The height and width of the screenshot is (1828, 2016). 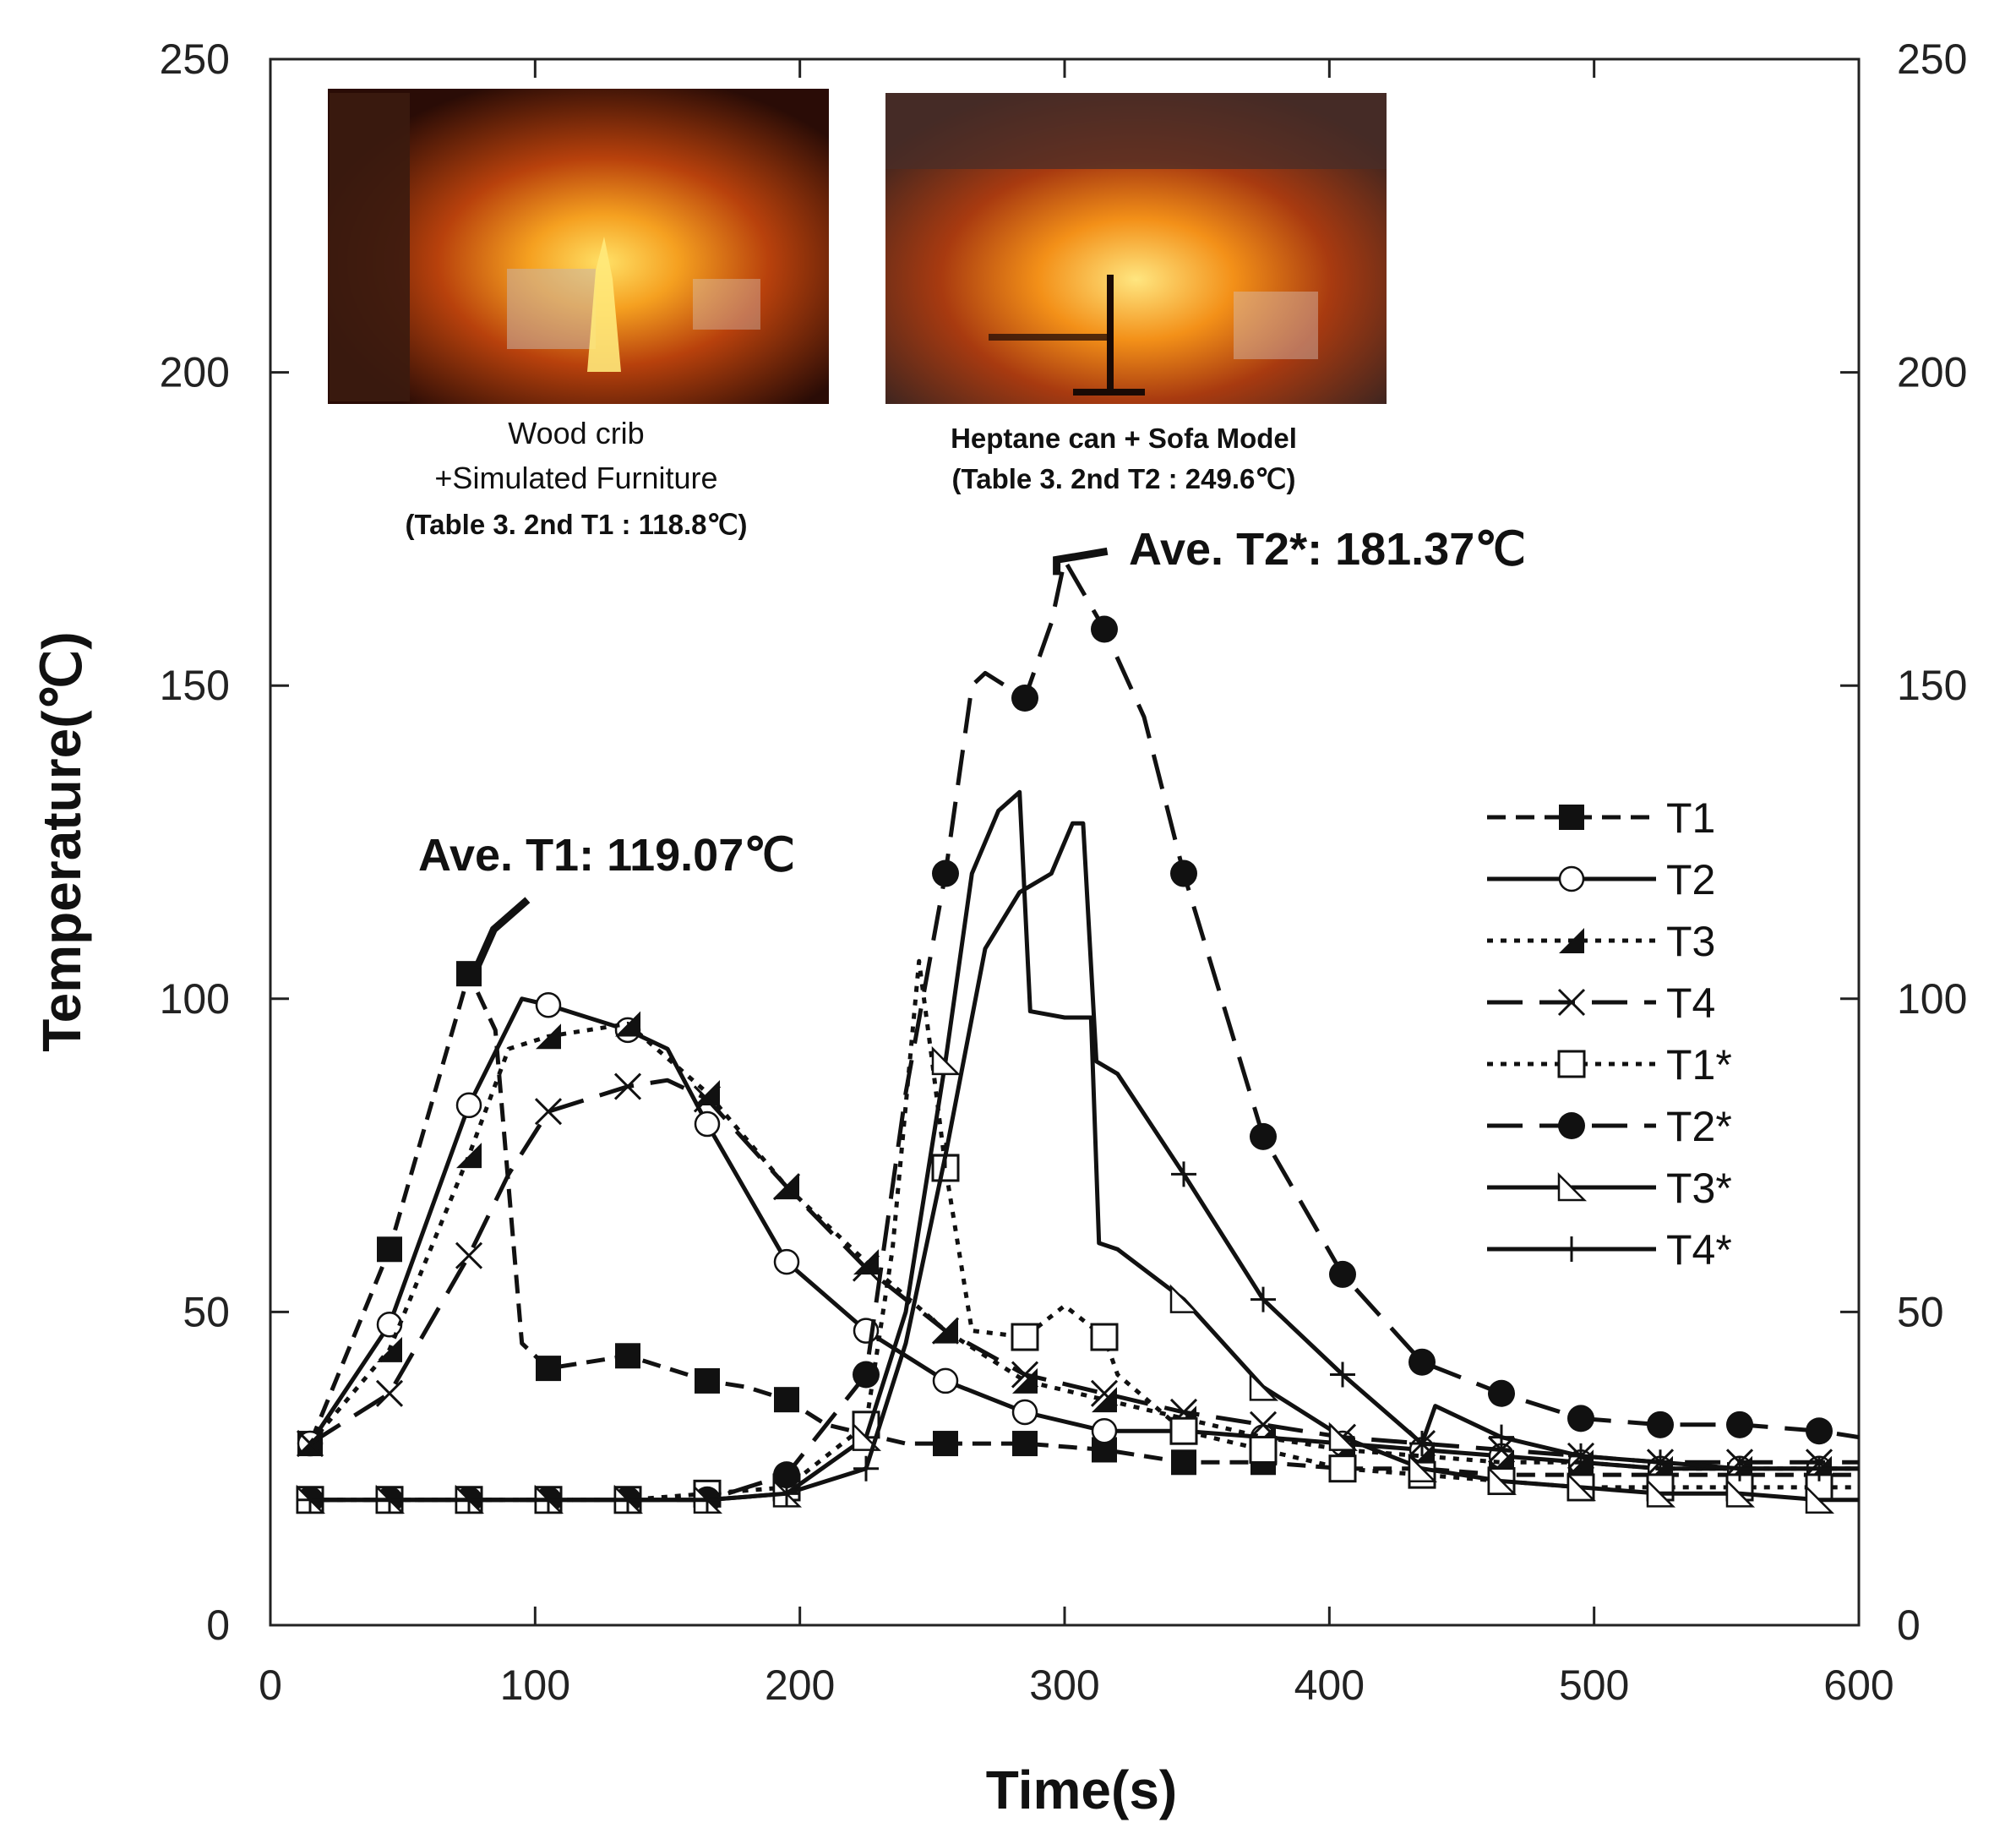 I want to click on legend-label-t4-star: T4*, so click(x=1699, y=1250).